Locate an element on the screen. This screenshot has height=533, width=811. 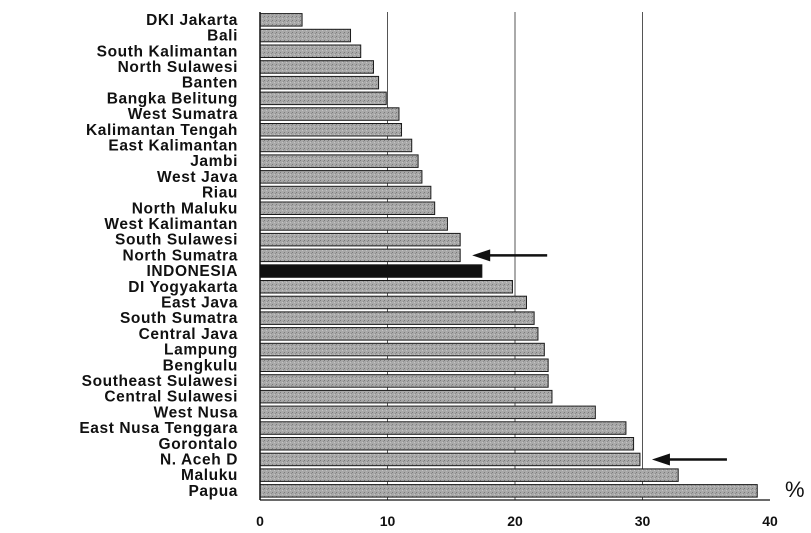
x-tick-label: 20 is located at coordinates (515, 521).